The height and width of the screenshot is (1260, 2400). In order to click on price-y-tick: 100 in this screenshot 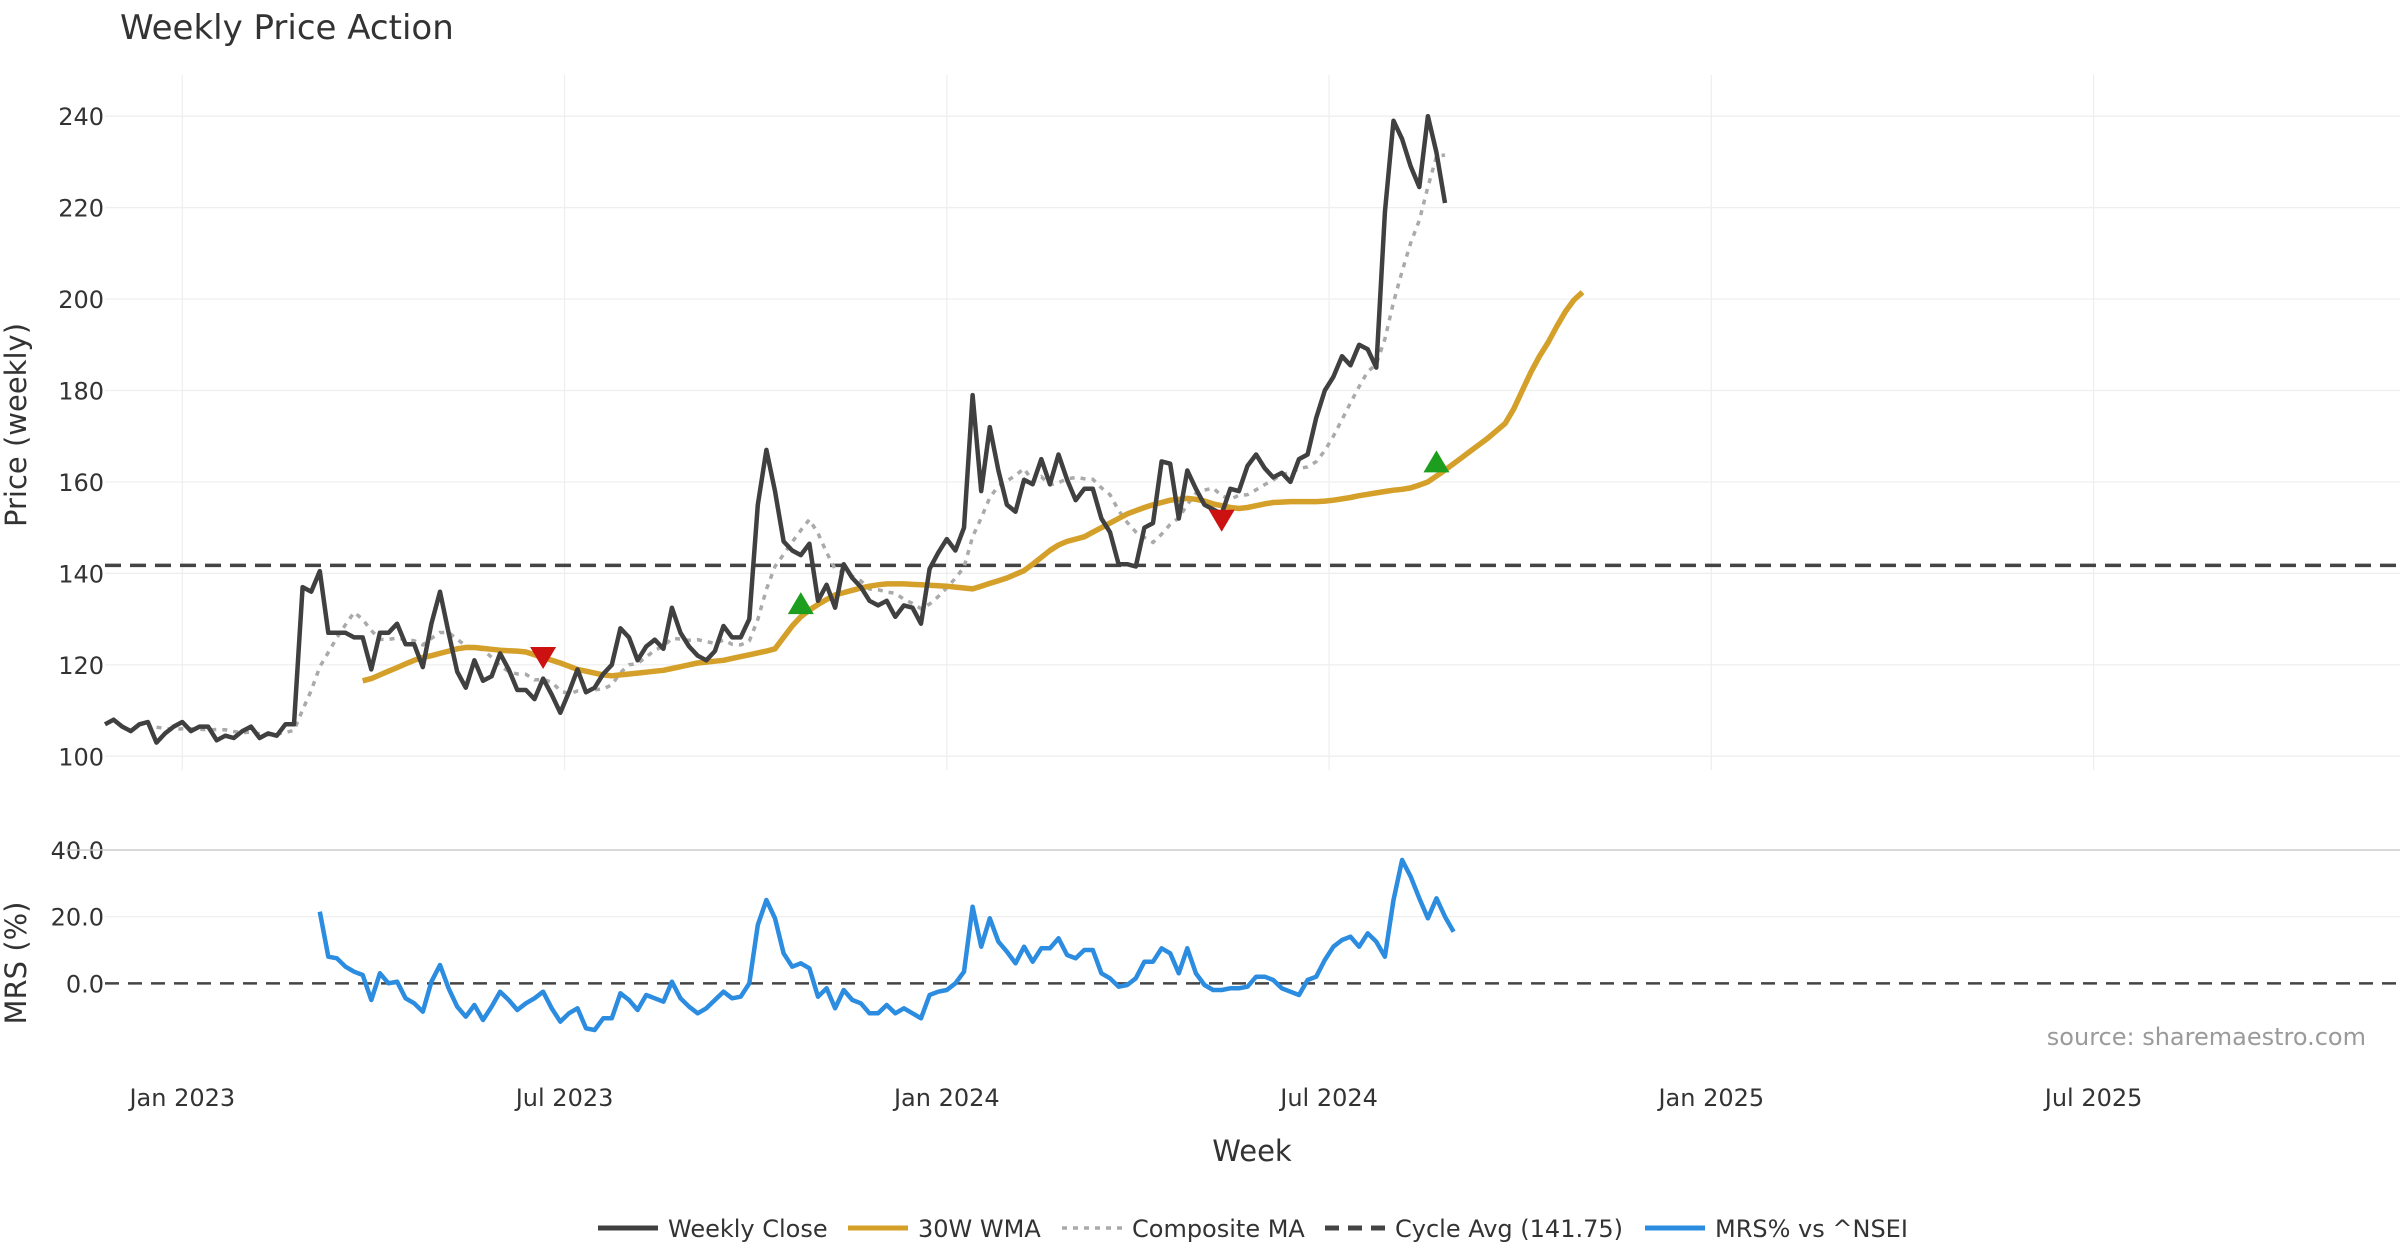, I will do `click(81, 757)`.